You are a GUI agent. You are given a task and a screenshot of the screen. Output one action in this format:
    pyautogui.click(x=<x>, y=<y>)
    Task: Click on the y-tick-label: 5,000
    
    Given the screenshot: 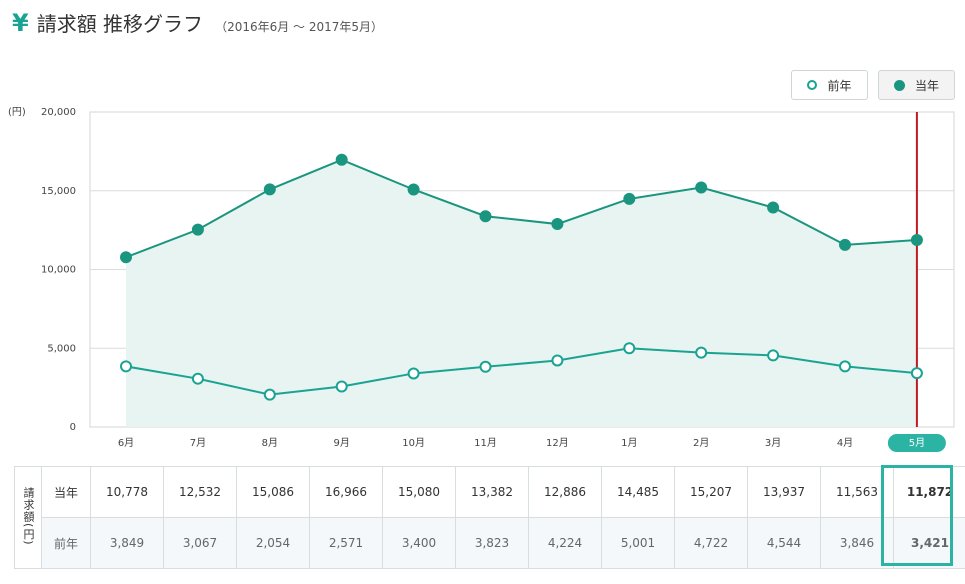 What is the action you would take?
    pyautogui.click(x=61, y=348)
    